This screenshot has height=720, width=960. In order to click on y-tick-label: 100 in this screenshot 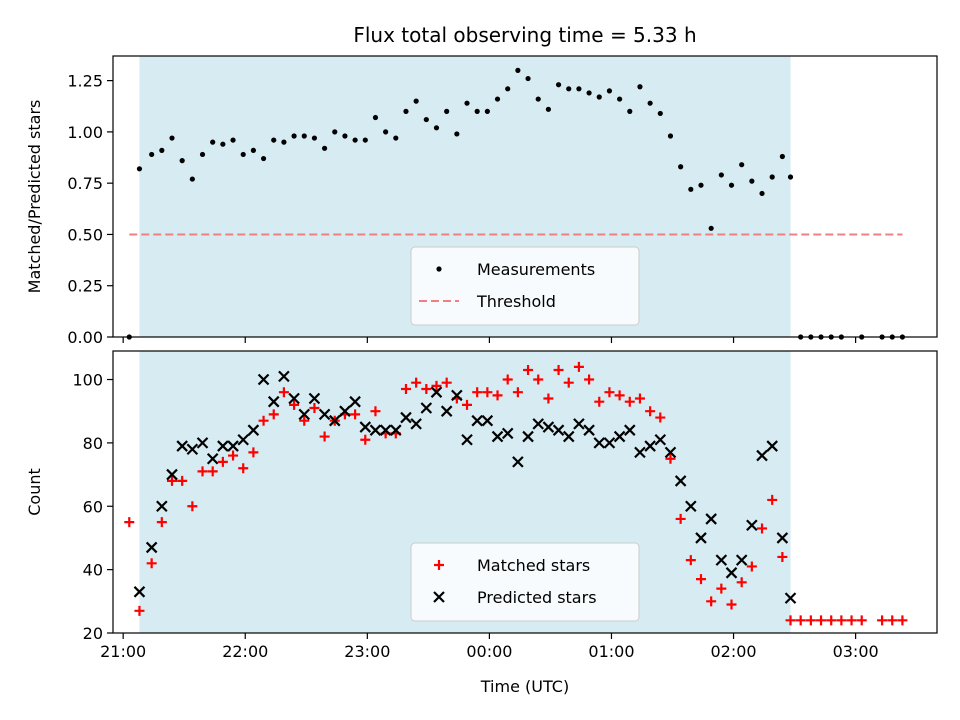, I will do `click(87, 380)`.